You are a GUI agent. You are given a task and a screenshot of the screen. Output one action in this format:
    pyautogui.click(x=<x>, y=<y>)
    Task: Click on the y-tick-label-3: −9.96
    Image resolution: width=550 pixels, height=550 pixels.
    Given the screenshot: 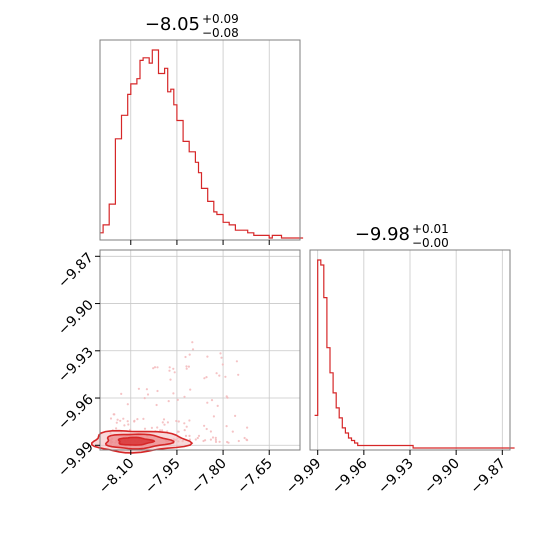 What is the action you would take?
    pyautogui.click(x=76, y=412)
    